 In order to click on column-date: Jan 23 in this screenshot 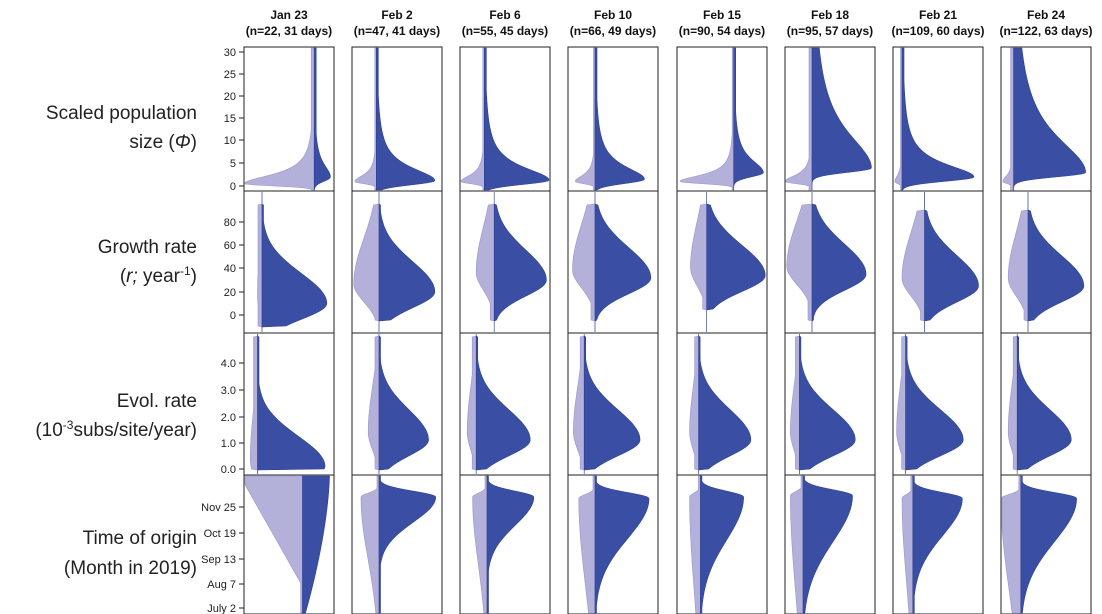, I will do `click(289, 15)`.